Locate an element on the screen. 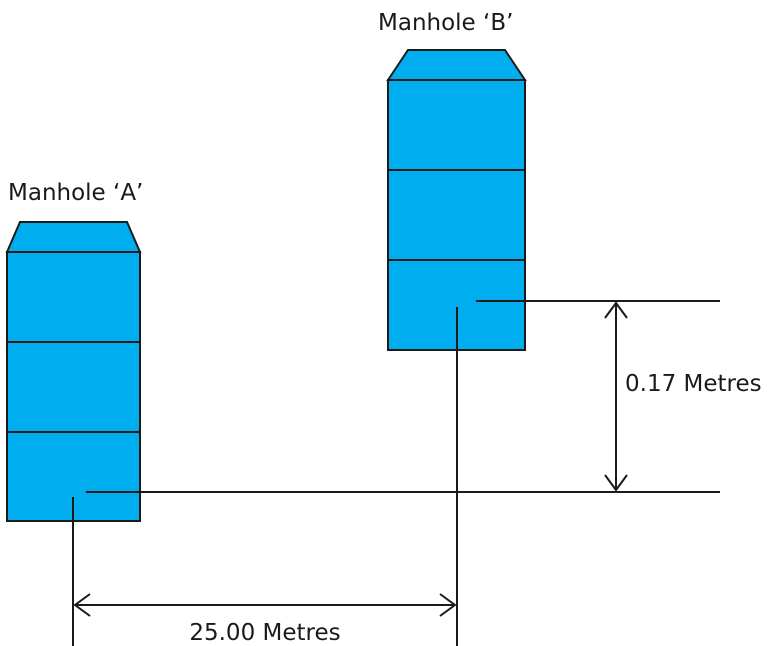  manhole-b-cap is located at coordinates (456, 65).